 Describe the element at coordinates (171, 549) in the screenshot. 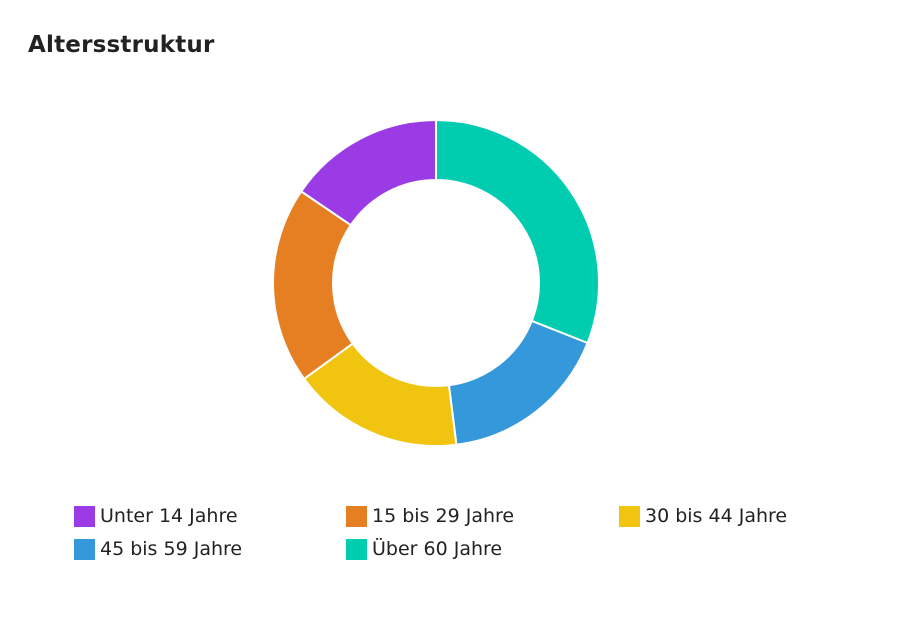

I see `legend-label: 45 bis 59 Jahre` at that location.